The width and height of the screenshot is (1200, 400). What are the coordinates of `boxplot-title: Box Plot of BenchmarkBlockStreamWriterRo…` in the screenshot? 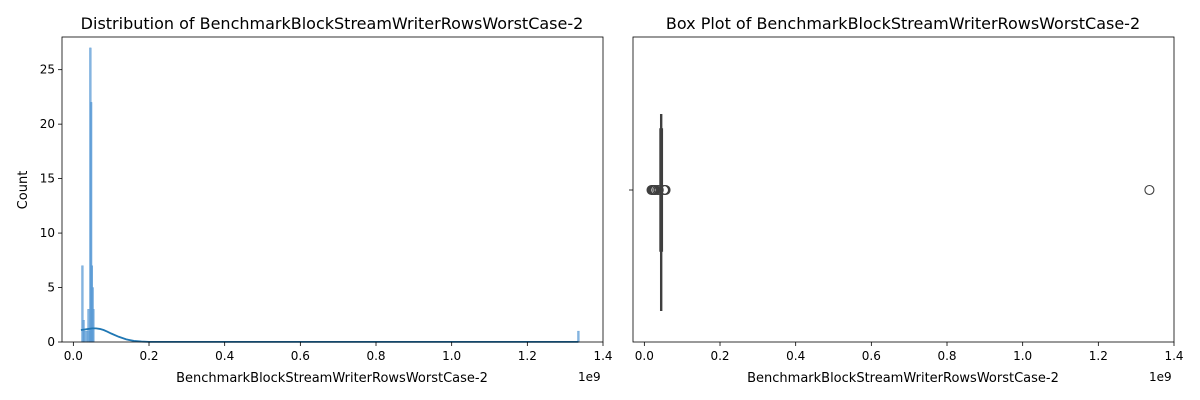 It's located at (903, 23).